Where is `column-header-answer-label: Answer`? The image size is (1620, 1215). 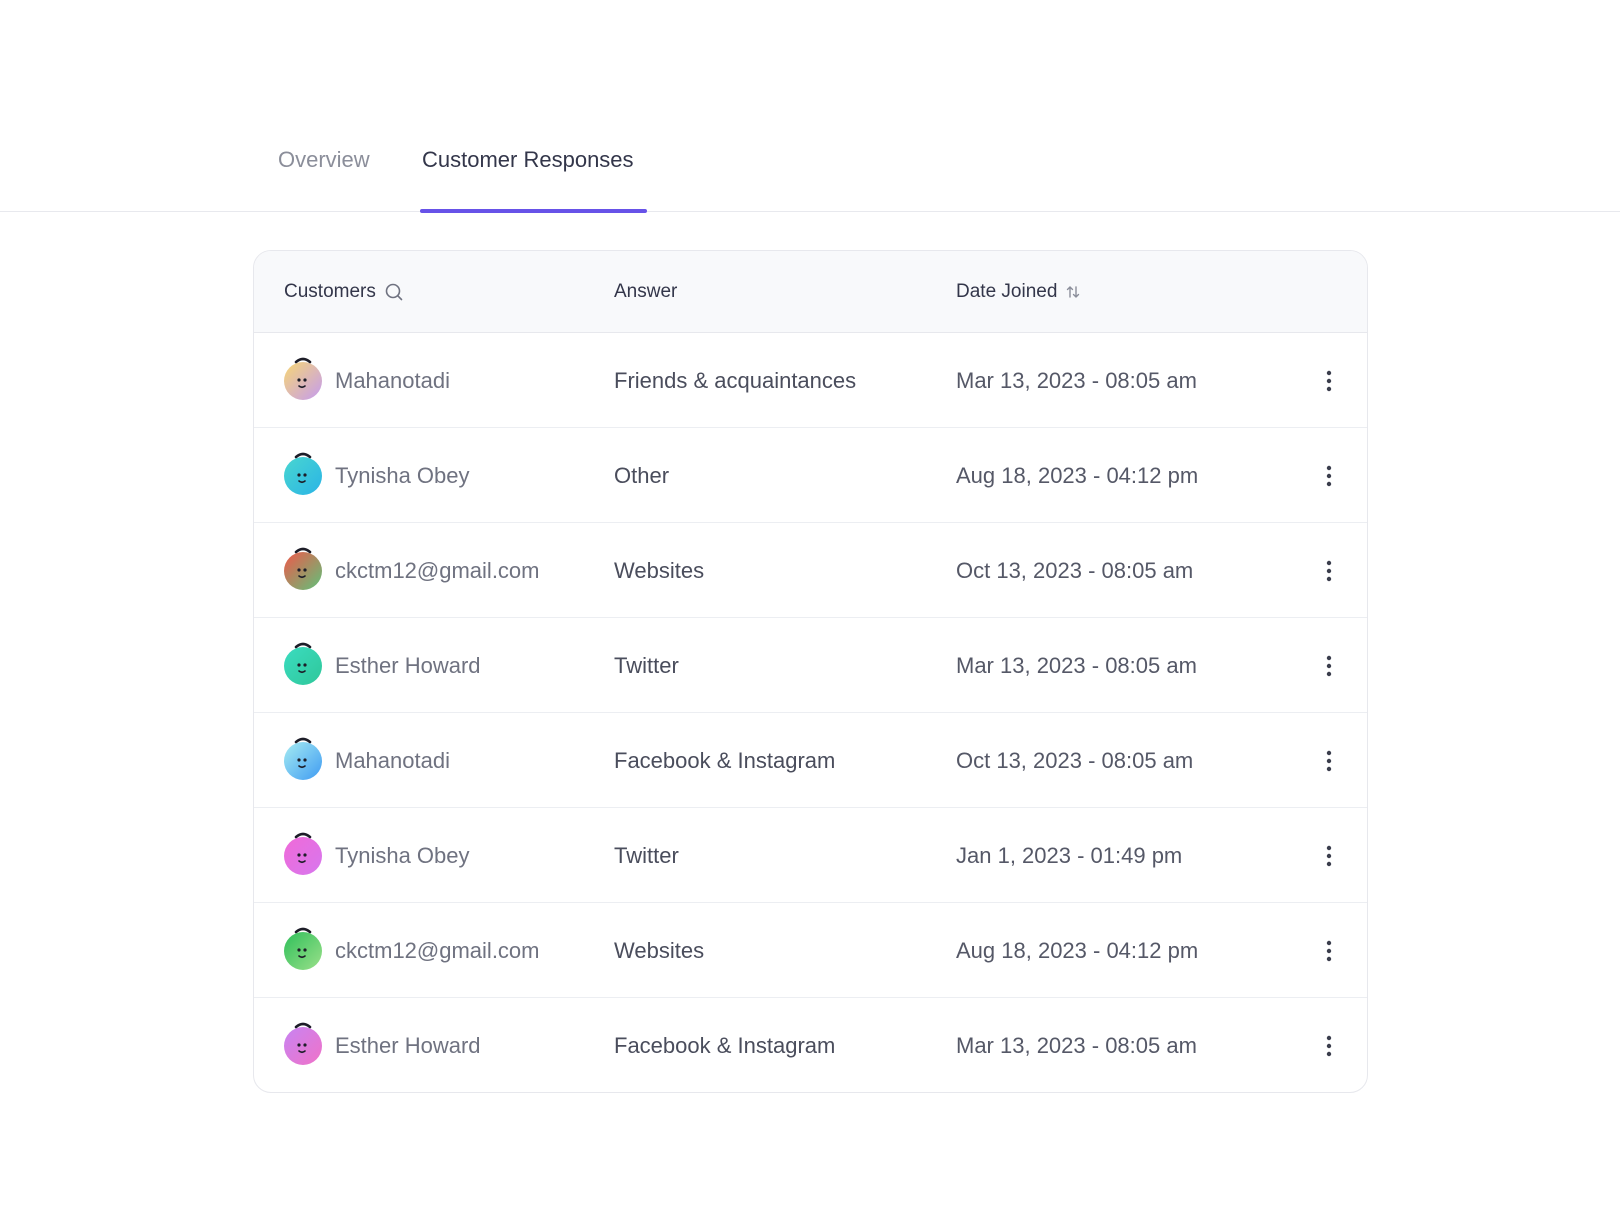
column-header-answer-label: Answer is located at coordinates (646, 291).